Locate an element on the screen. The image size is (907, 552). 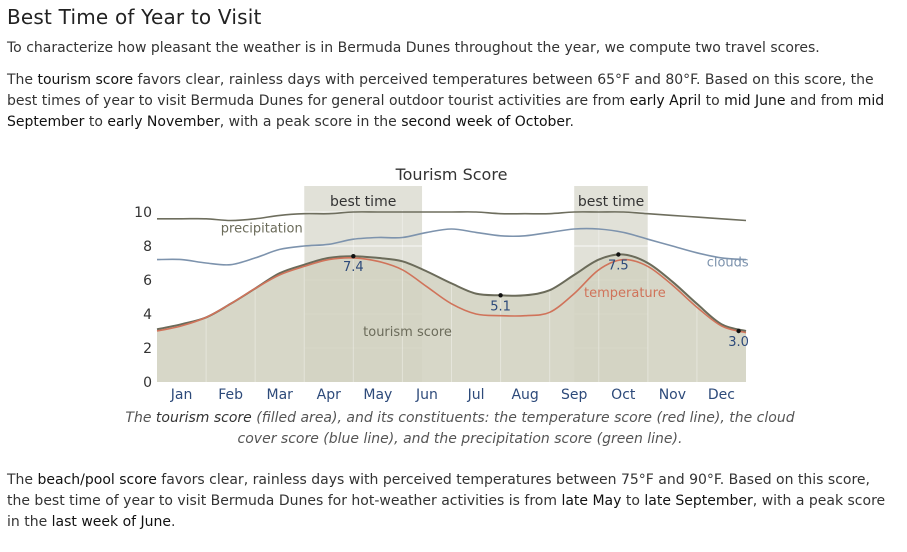
series-label-tourism-score: tourism score is located at coordinates (407, 332).